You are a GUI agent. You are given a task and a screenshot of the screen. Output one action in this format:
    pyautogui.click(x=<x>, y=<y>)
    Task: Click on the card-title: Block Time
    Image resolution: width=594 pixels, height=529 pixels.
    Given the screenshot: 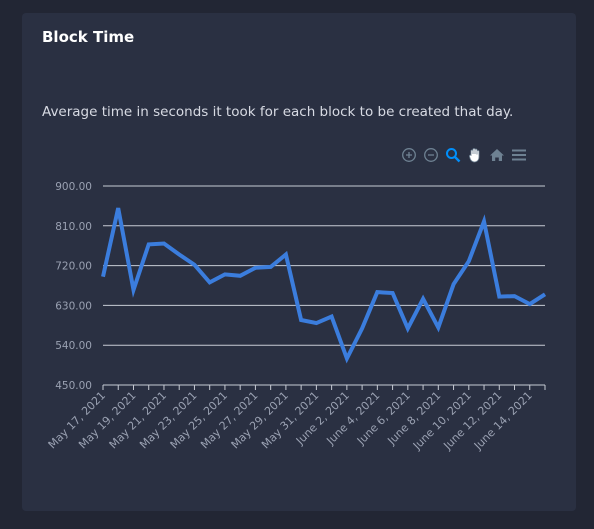 What is the action you would take?
    pyautogui.click(x=88, y=37)
    